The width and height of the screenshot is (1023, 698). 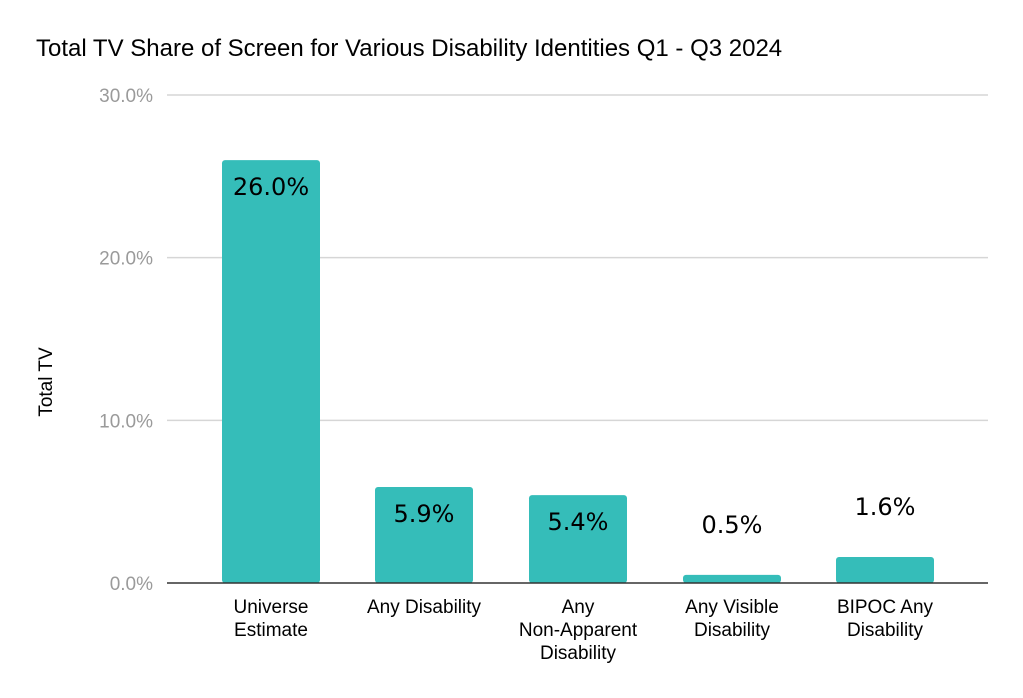 What do you see at coordinates (732, 619) in the screenshot?
I see `category-label: Any Visible Disability` at bounding box center [732, 619].